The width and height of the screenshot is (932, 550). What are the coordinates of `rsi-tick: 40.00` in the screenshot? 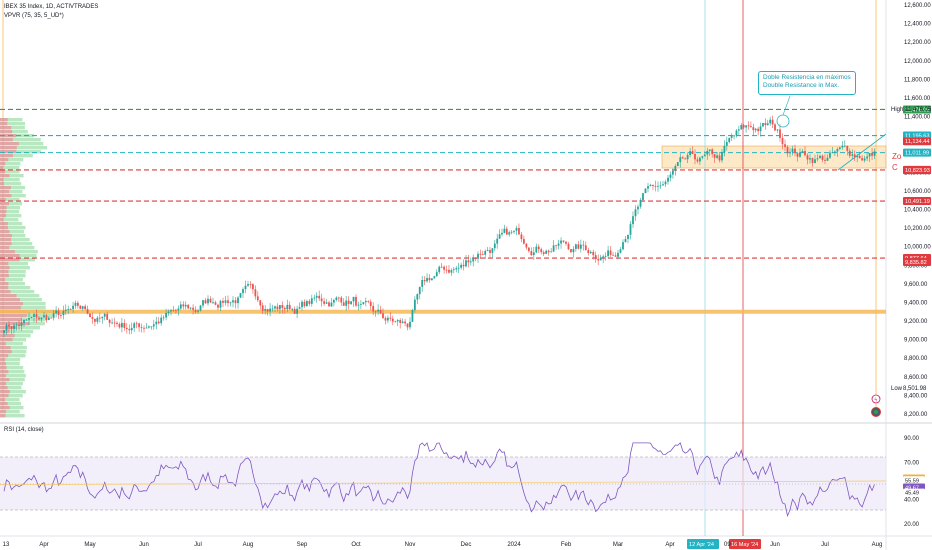 It's located at (912, 500).